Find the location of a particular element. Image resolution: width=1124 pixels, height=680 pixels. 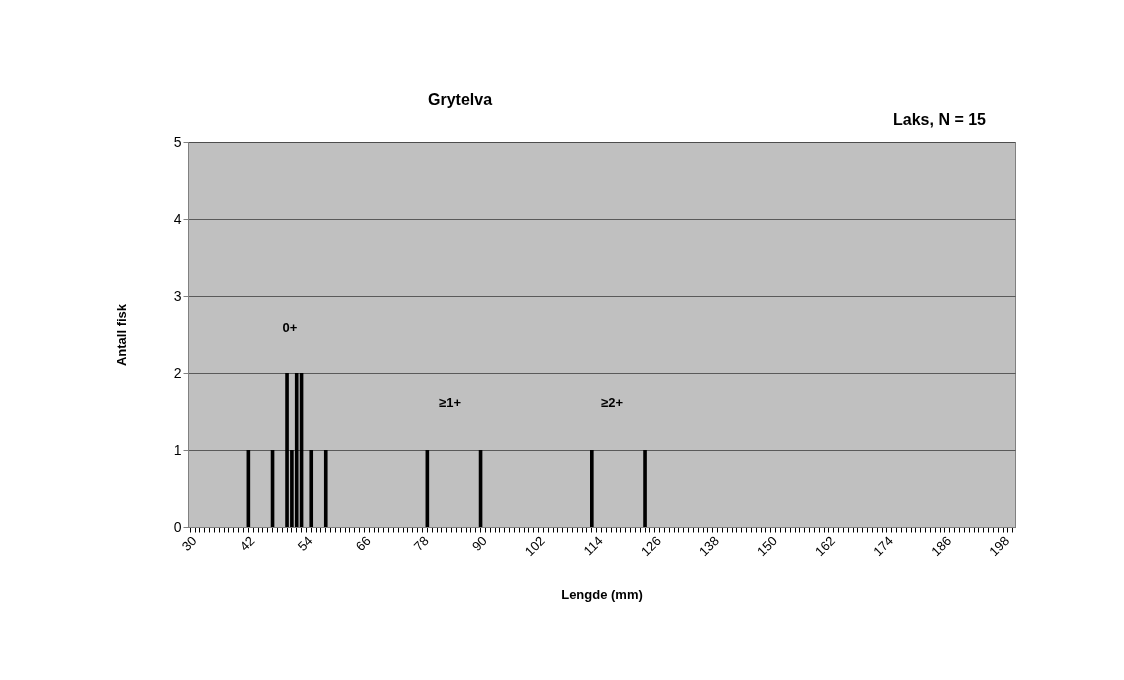

y-tick-label: 1 is located at coordinates (177, 449).